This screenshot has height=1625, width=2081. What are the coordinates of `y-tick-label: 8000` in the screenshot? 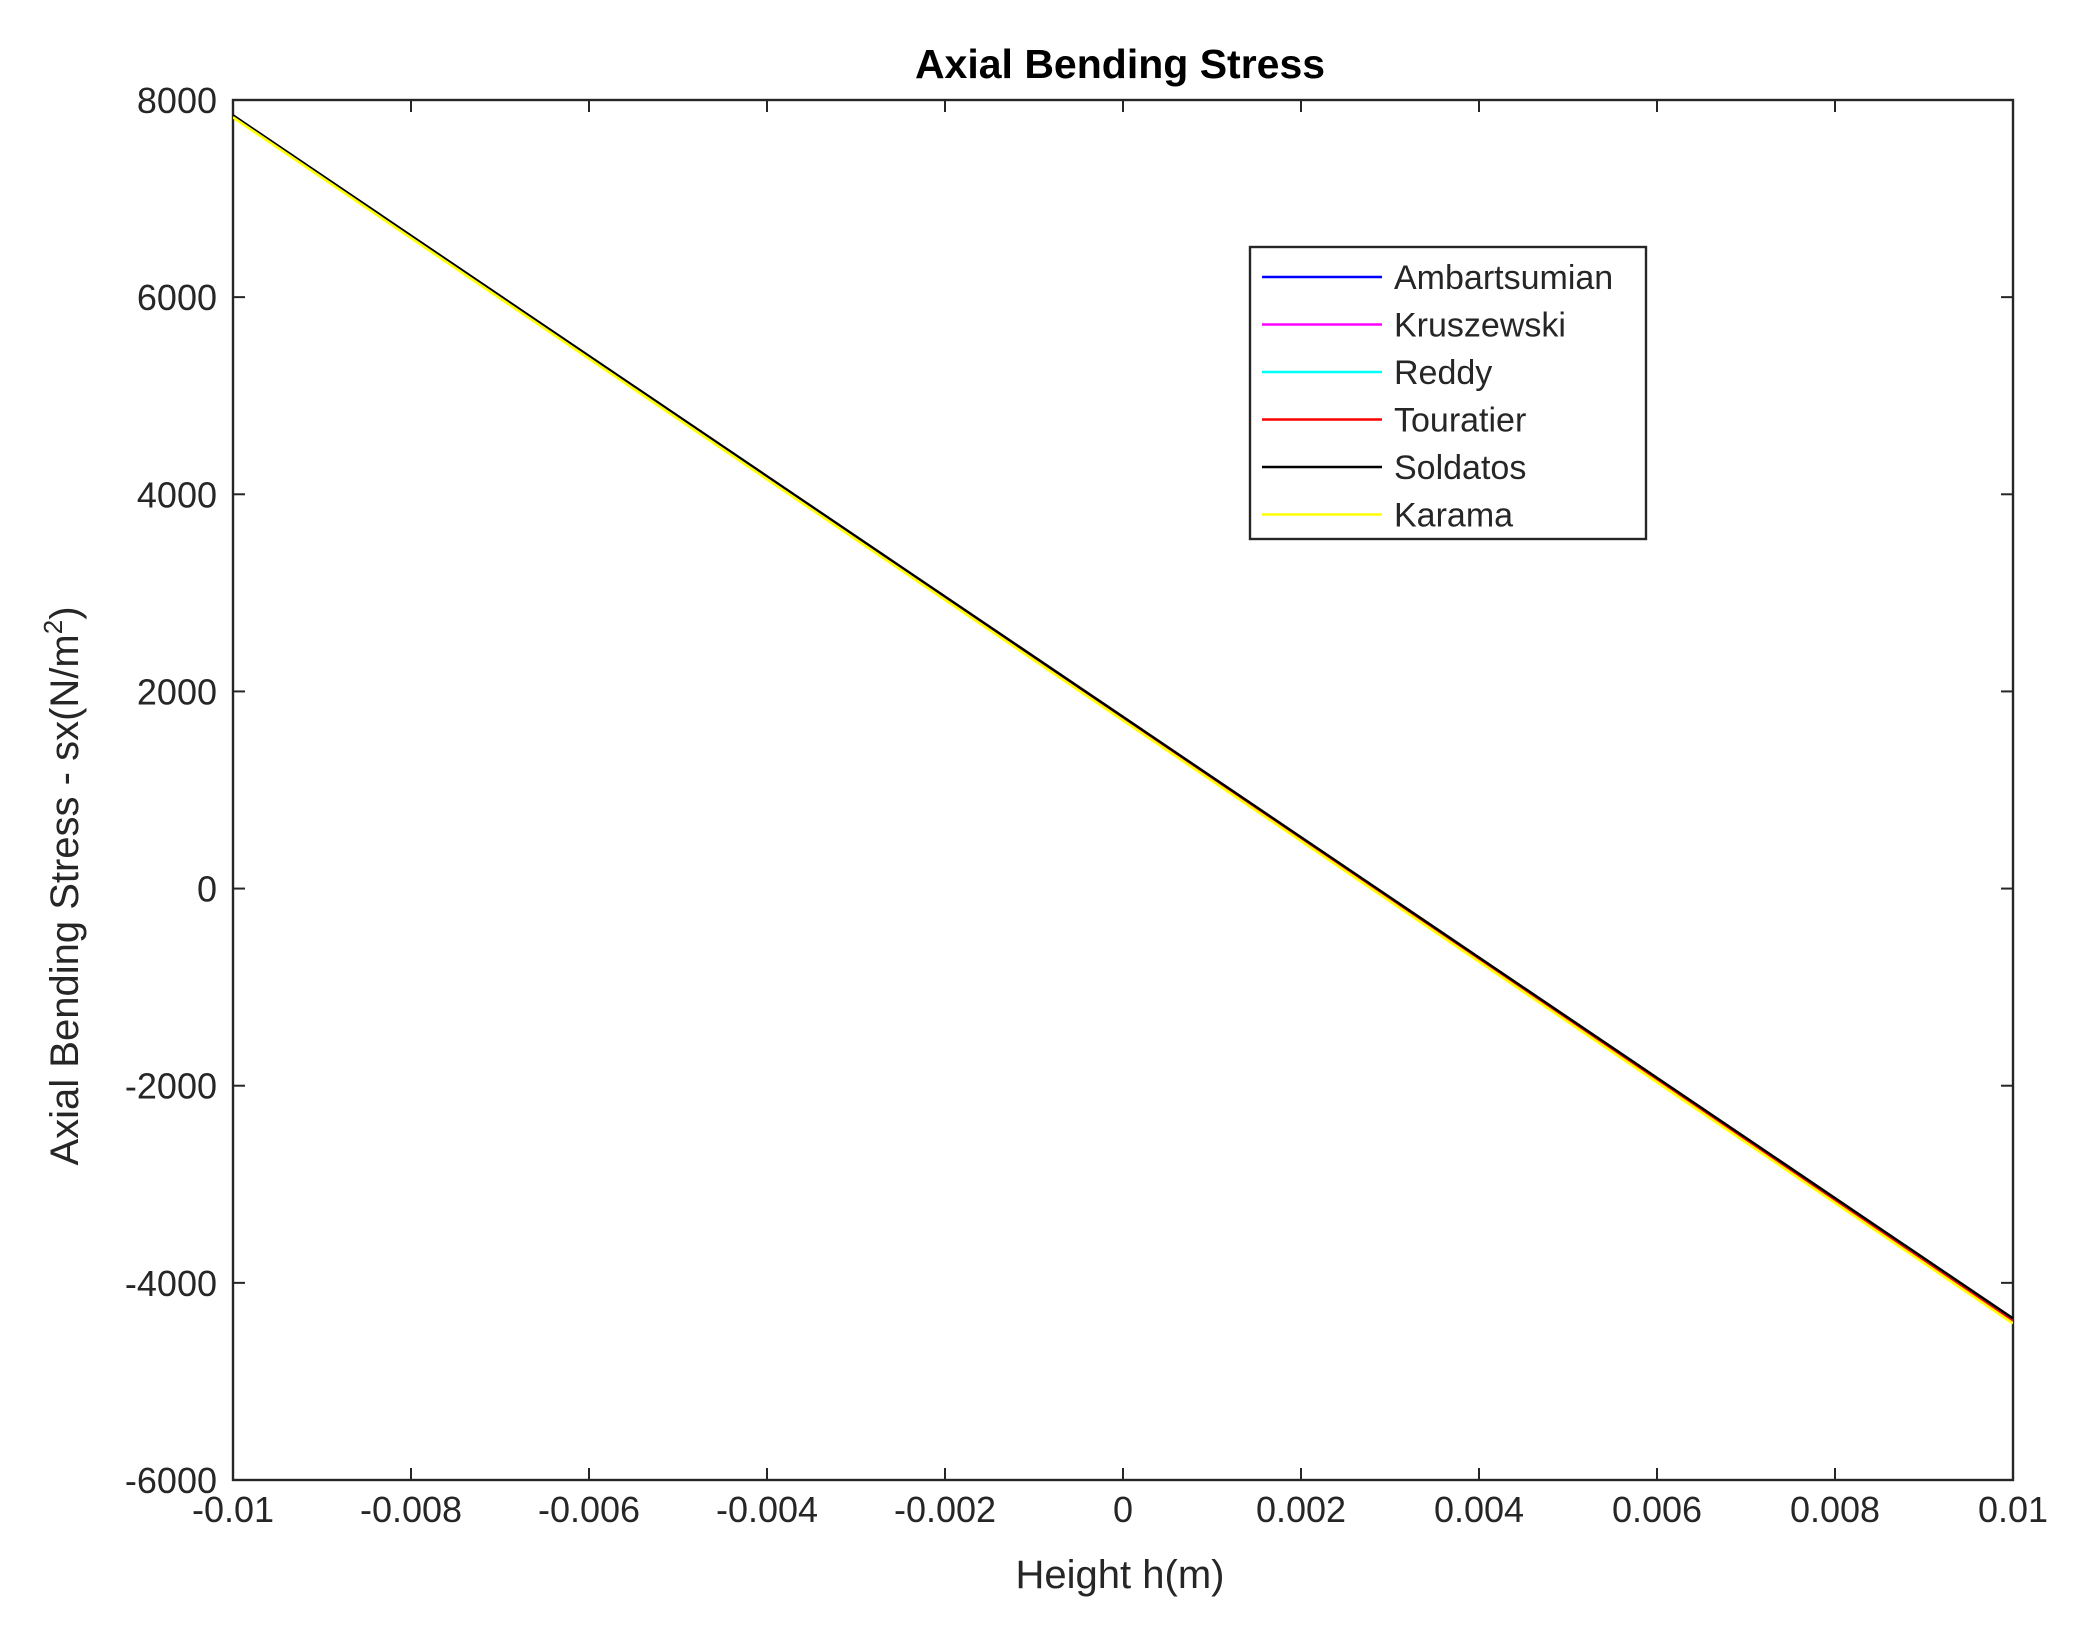 It's located at (177, 100).